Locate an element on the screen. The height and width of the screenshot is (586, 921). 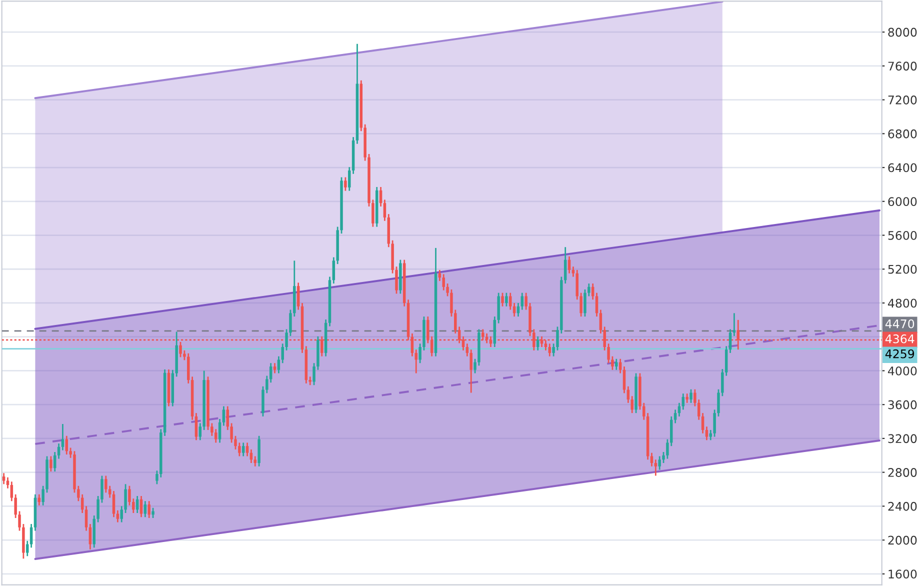
y-tick-label: 2400 is located at coordinates (902, 506).